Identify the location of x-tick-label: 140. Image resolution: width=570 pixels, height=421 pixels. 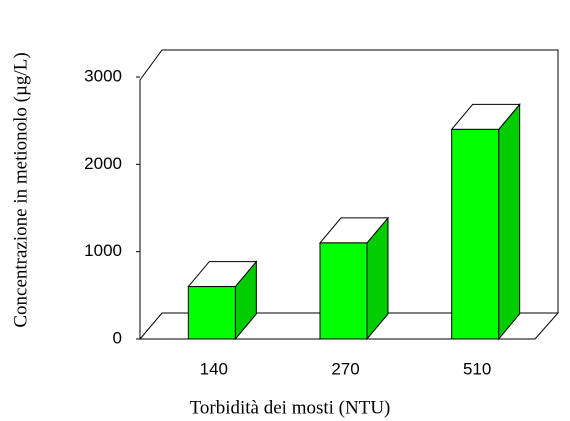
(214, 368).